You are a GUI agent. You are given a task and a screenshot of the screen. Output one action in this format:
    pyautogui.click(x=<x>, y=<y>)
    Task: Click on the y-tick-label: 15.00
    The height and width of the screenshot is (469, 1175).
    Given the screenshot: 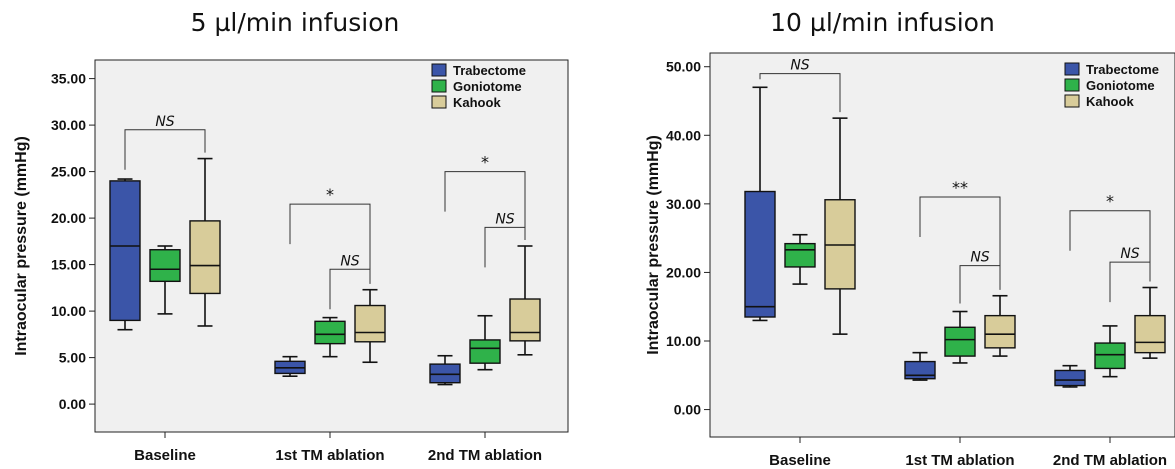 What is the action you would take?
    pyautogui.click(x=68, y=265)
    